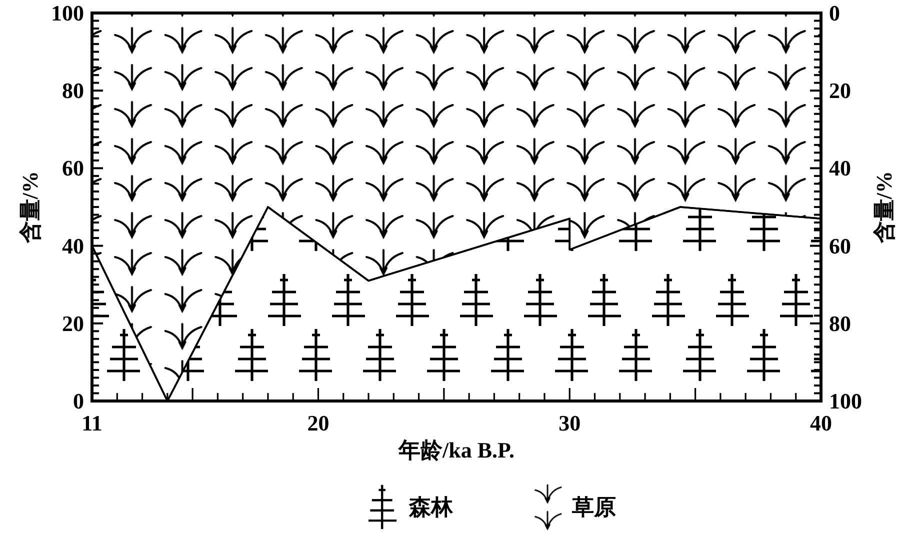 Image resolution: width=904 pixels, height=543 pixels. What do you see at coordinates (30, 207) in the screenshot?
I see `y-axis-title: 含量/%` at bounding box center [30, 207].